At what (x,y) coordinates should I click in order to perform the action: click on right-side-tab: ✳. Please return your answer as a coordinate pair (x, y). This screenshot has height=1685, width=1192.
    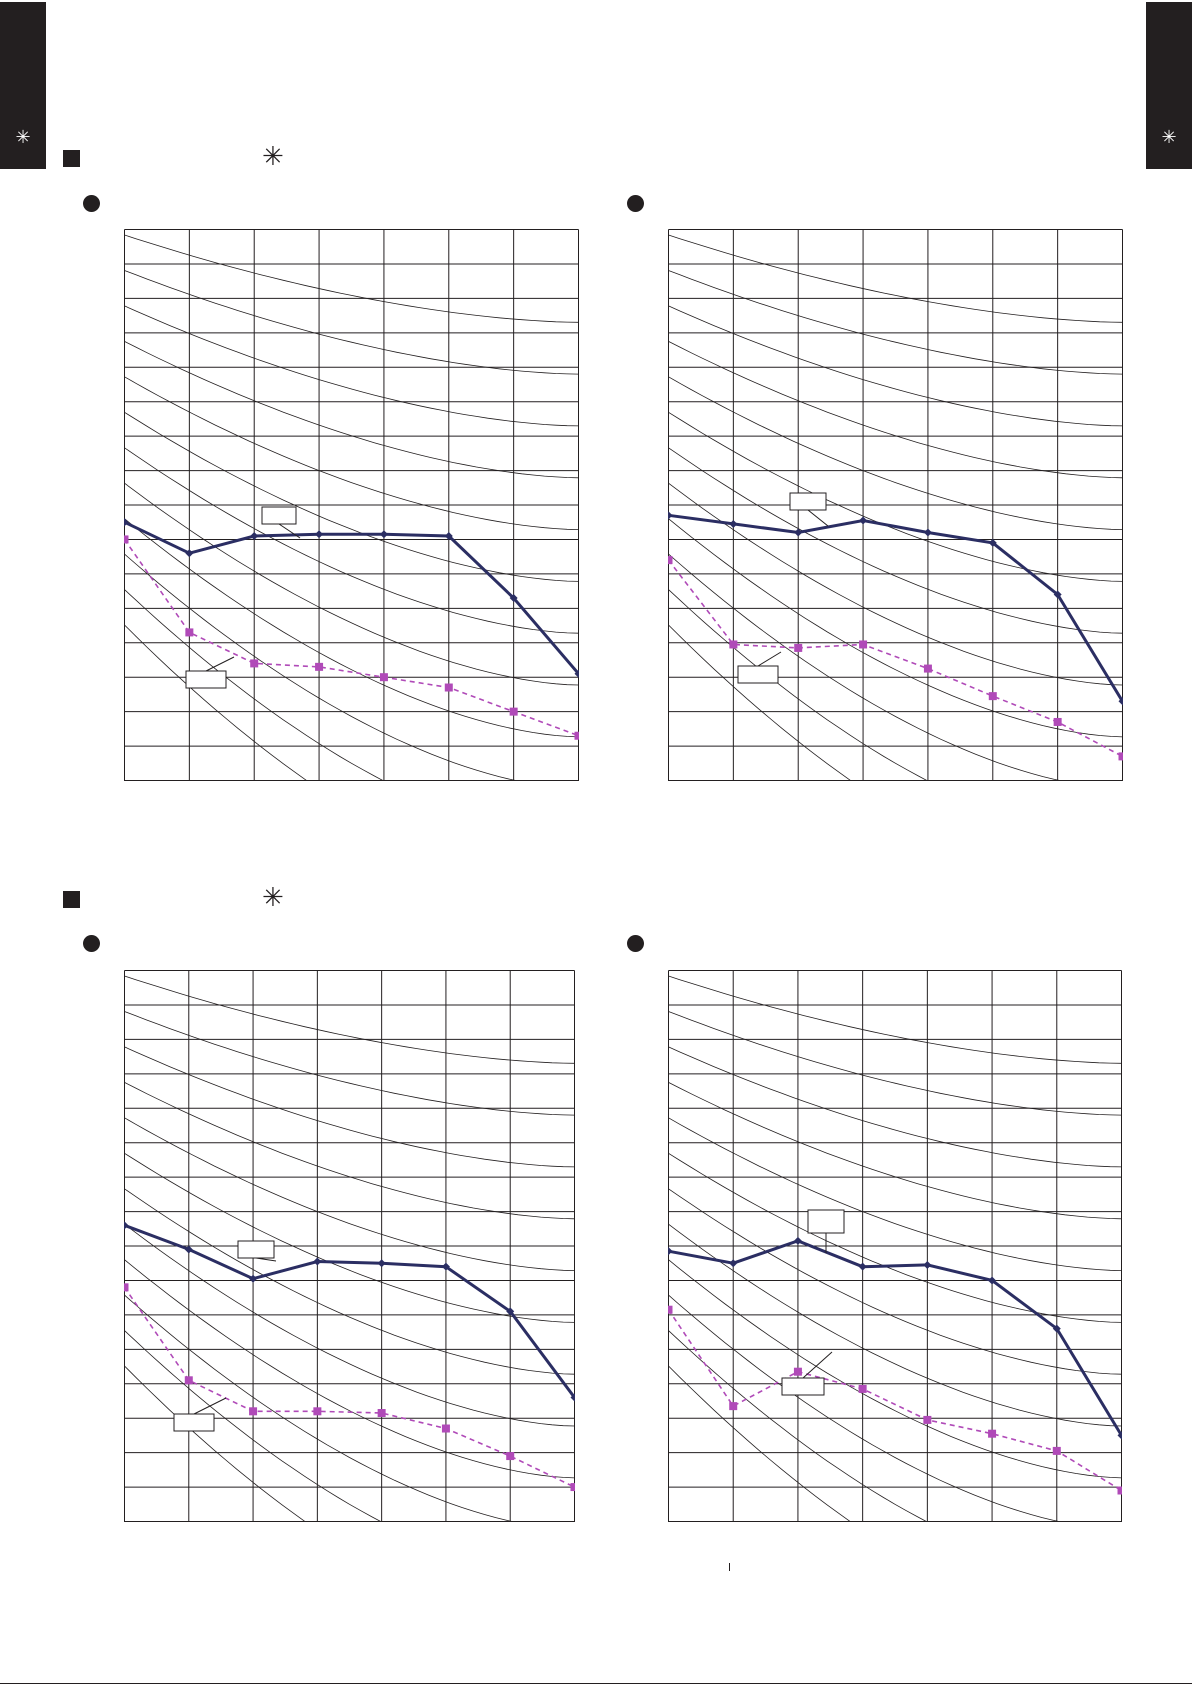
    Looking at the image, I should click on (1169, 85).